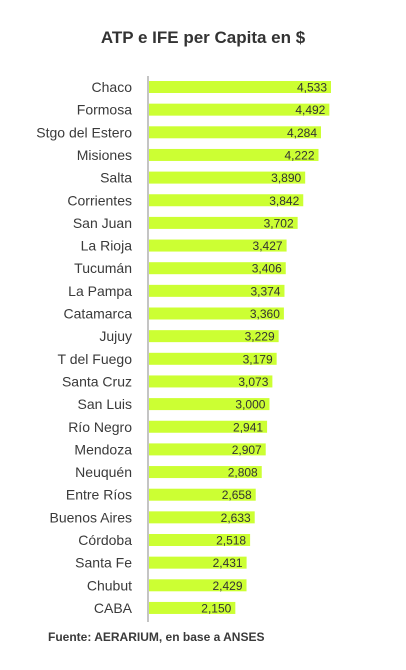  Describe the element at coordinates (258, 359) in the screenshot. I see `value-label-12: 3,179` at that location.